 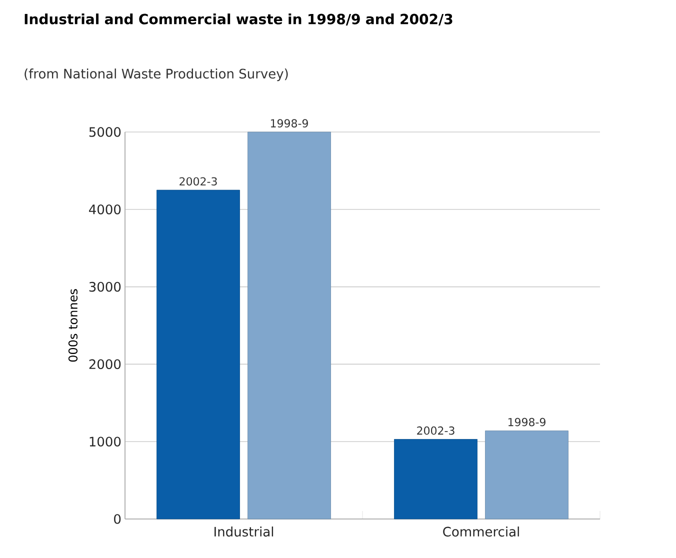 I want to click on chart-title: Industrial and Commercial waste in 1998/9 and 2002/3, so click(x=238, y=20).